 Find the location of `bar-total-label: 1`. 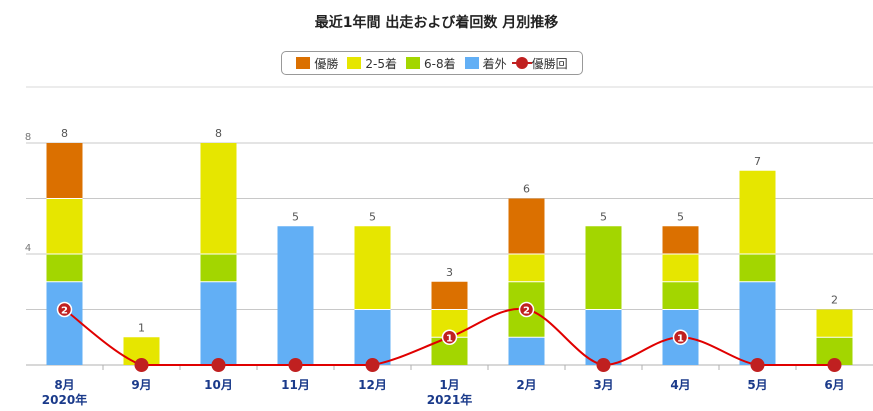

bar-total-label: 1 is located at coordinates (141, 327).